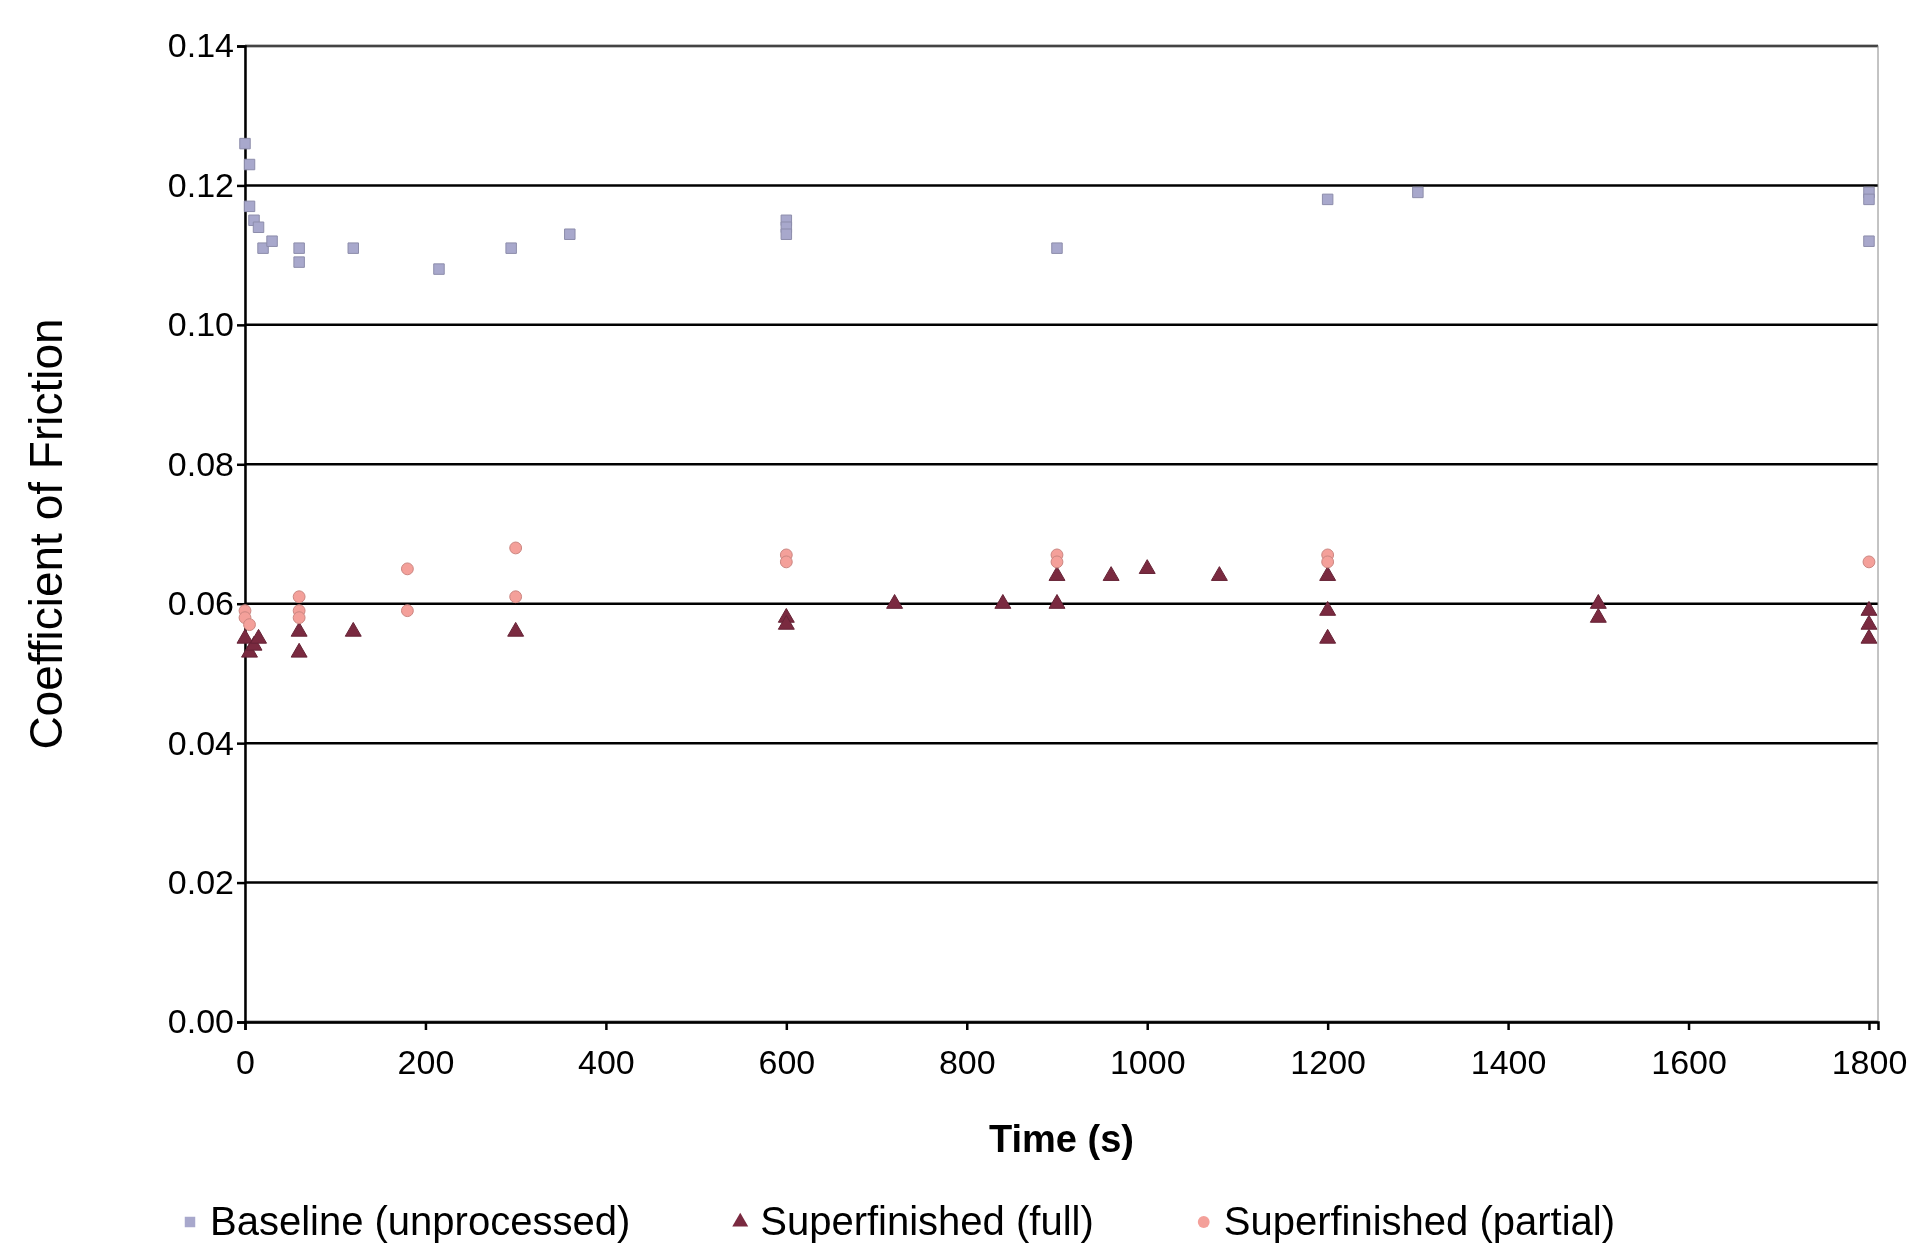 The height and width of the screenshot is (1255, 1919). Describe the element at coordinates (200, 184) in the screenshot. I see `y-tick-label: 0.12` at that location.